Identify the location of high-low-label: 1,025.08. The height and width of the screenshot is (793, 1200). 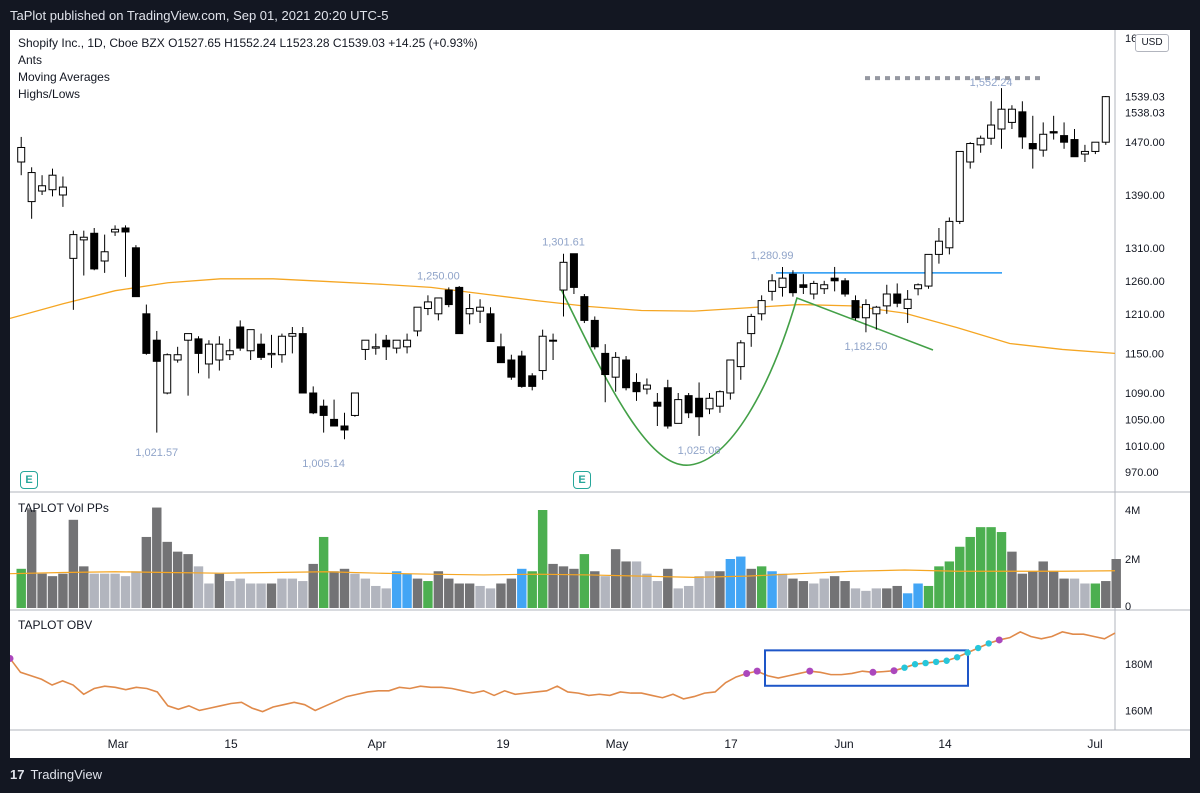
(699, 451).